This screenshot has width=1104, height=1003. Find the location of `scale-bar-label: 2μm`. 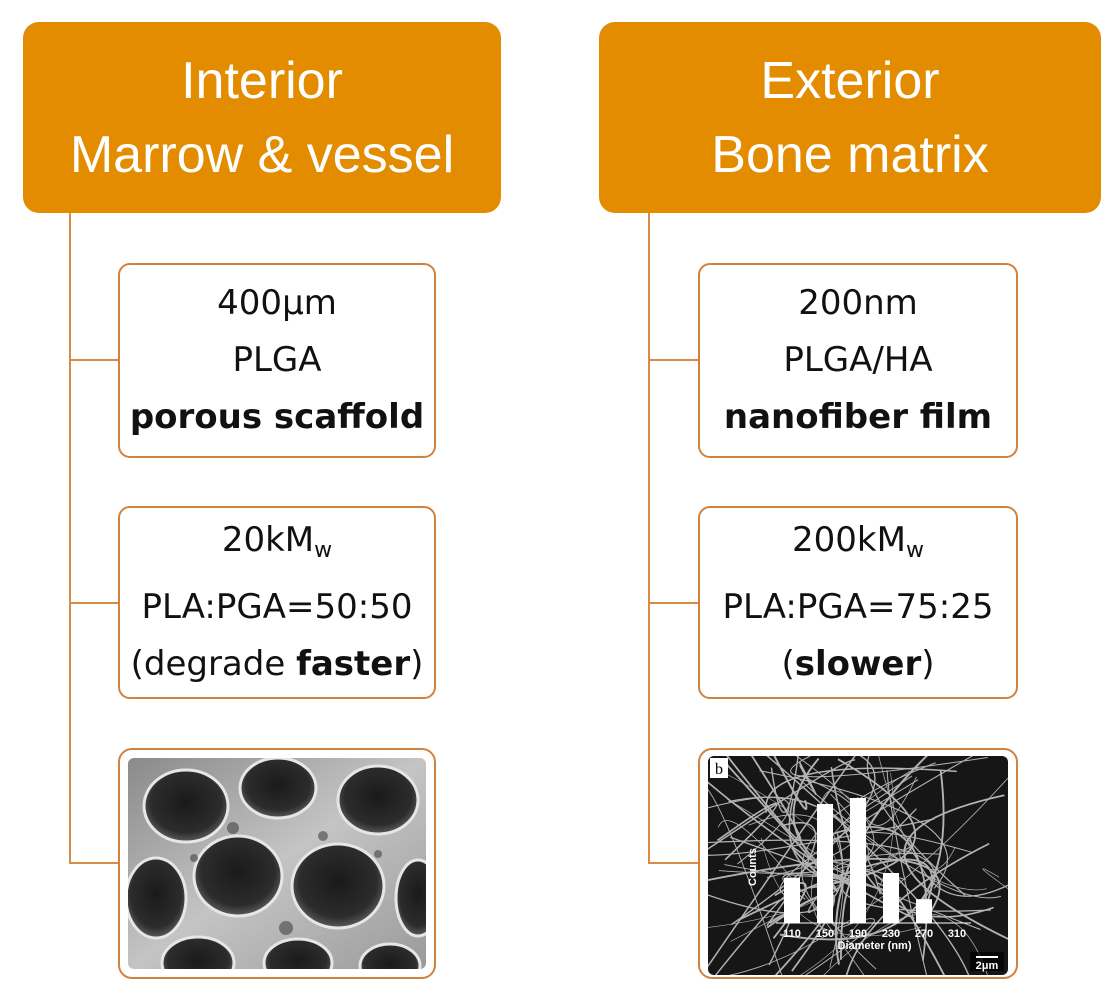

scale-bar-label: 2μm is located at coordinates (987, 966).